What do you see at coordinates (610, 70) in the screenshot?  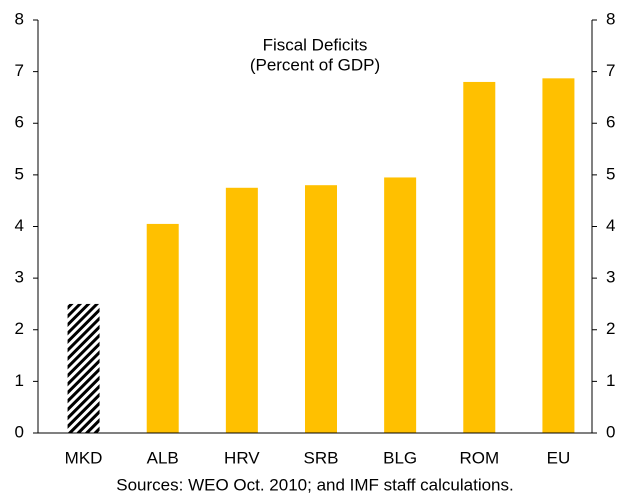 I see `y2-tick-label: 7` at bounding box center [610, 70].